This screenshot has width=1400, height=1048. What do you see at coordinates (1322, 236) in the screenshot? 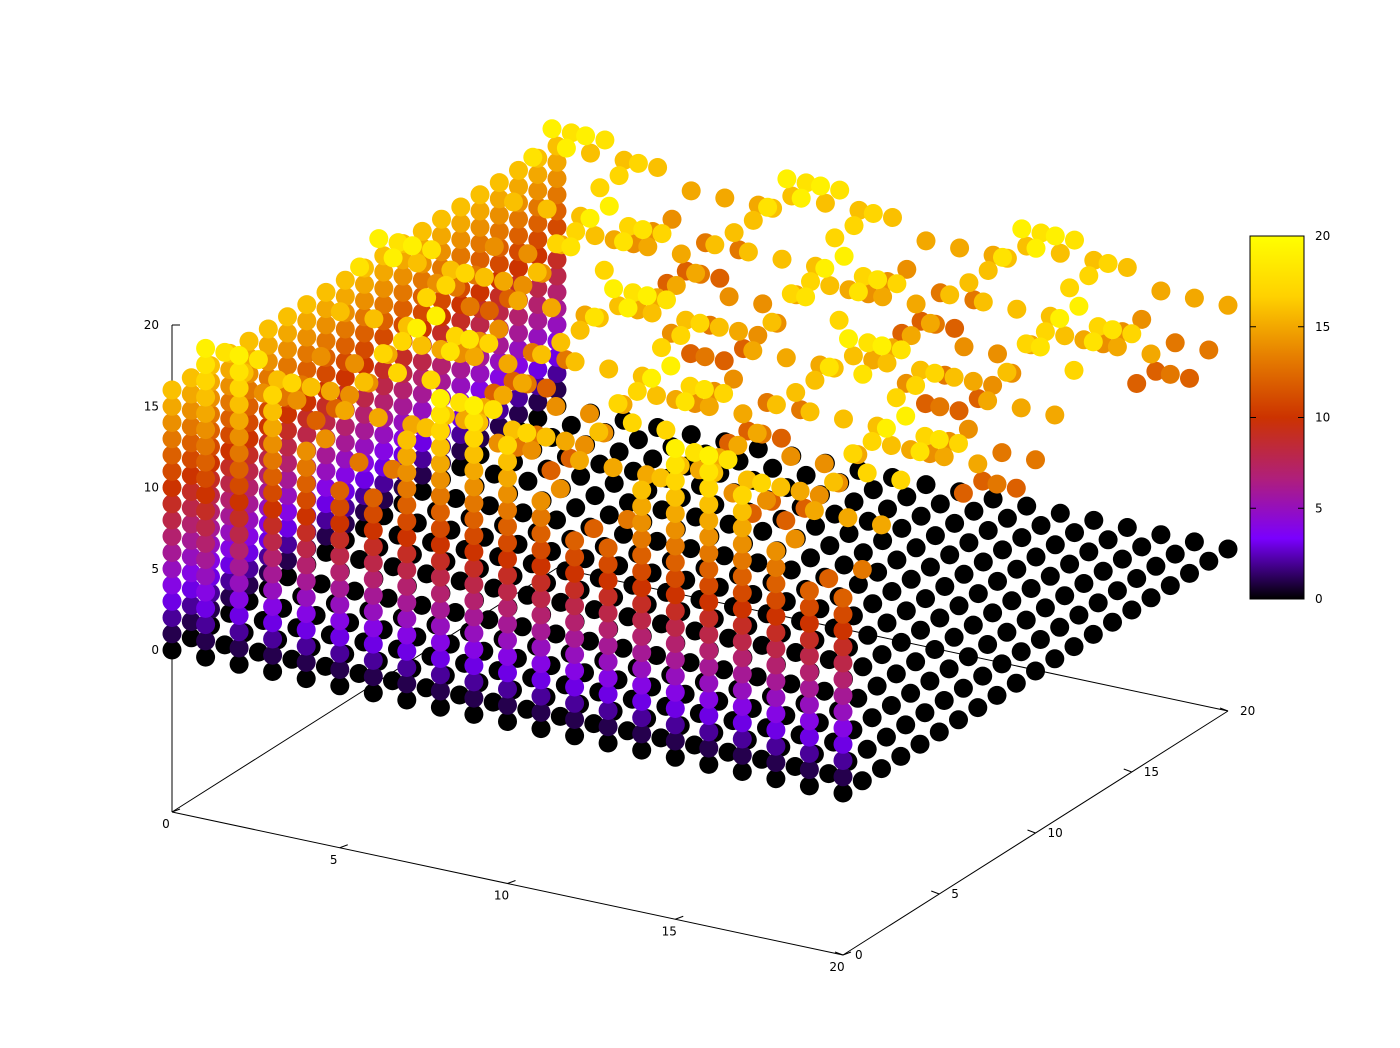
I see `colorbar-tick-label: 20` at bounding box center [1322, 236].